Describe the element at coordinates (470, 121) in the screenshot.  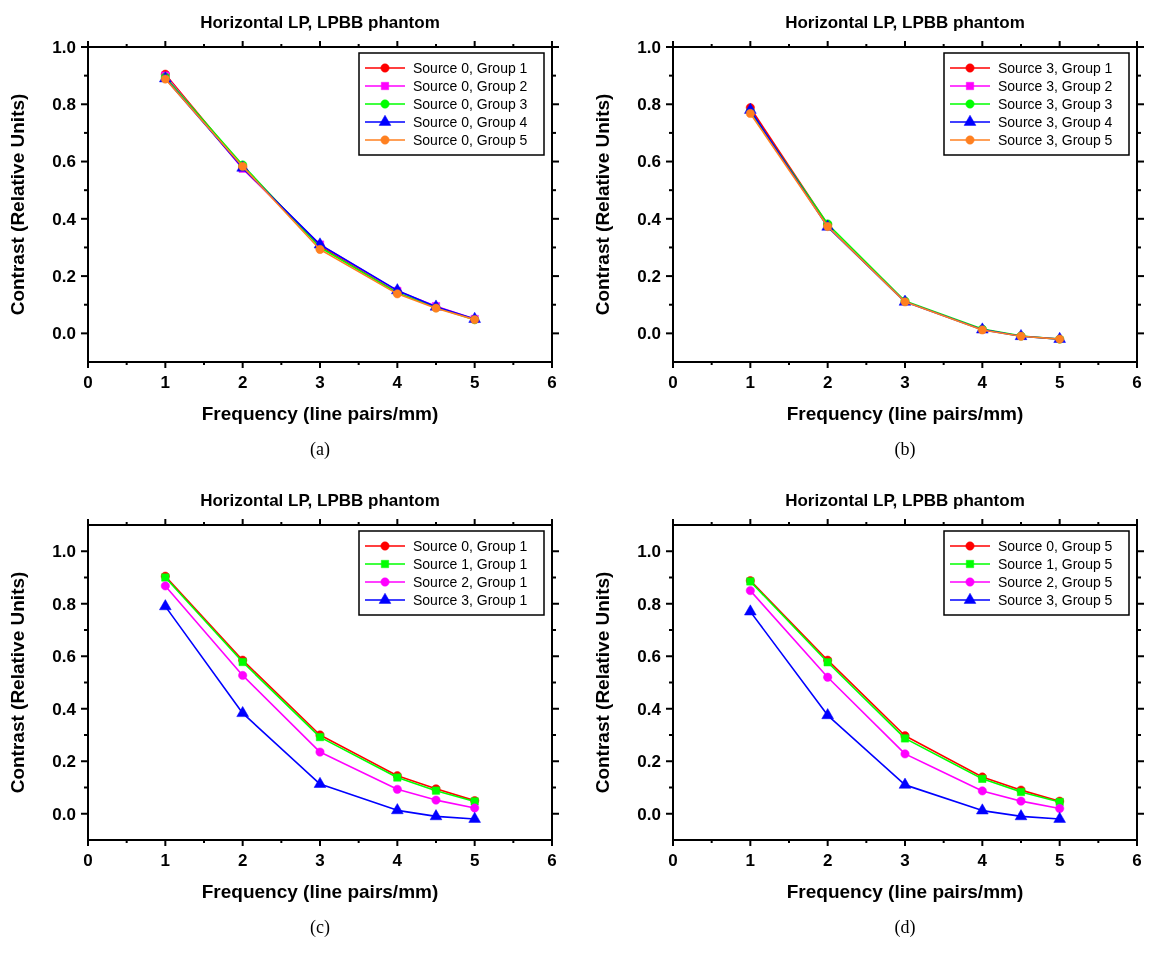
I see `legend-label: Source 0, Group 4` at that location.